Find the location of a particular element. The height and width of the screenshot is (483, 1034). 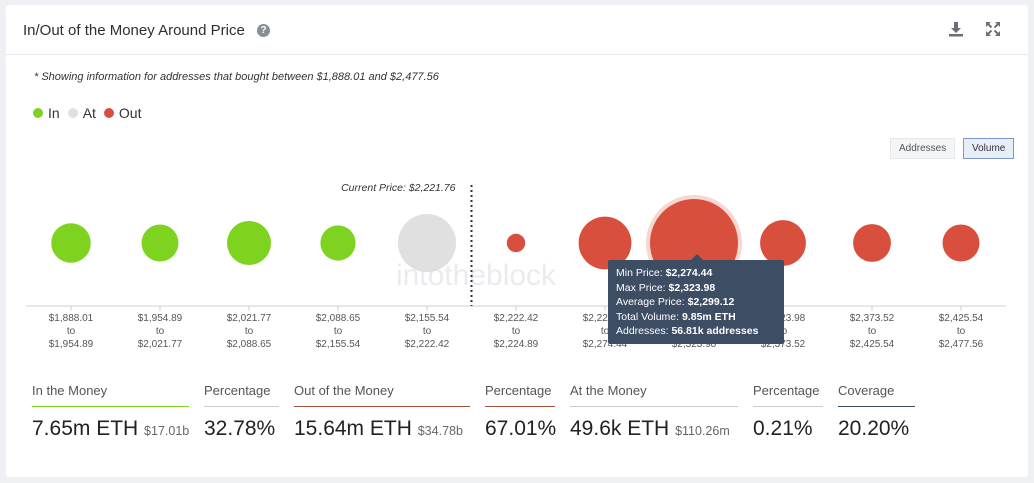

stat-value: 15.64m ETH $34.78b is located at coordinates (378, 428).